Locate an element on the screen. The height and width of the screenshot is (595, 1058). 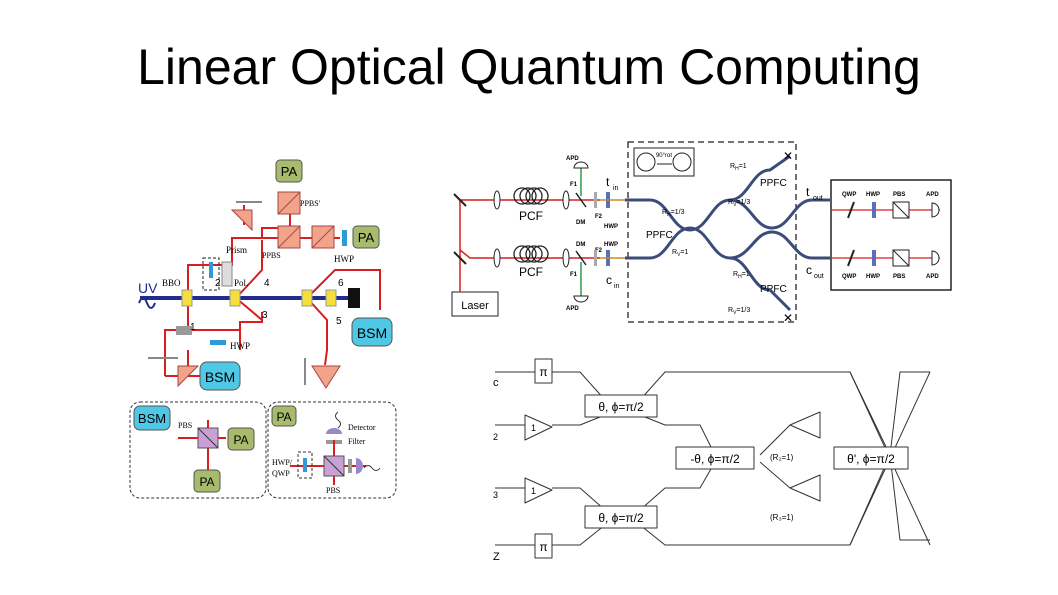
pa-box-top: PA is located at coordinates (289, 171).